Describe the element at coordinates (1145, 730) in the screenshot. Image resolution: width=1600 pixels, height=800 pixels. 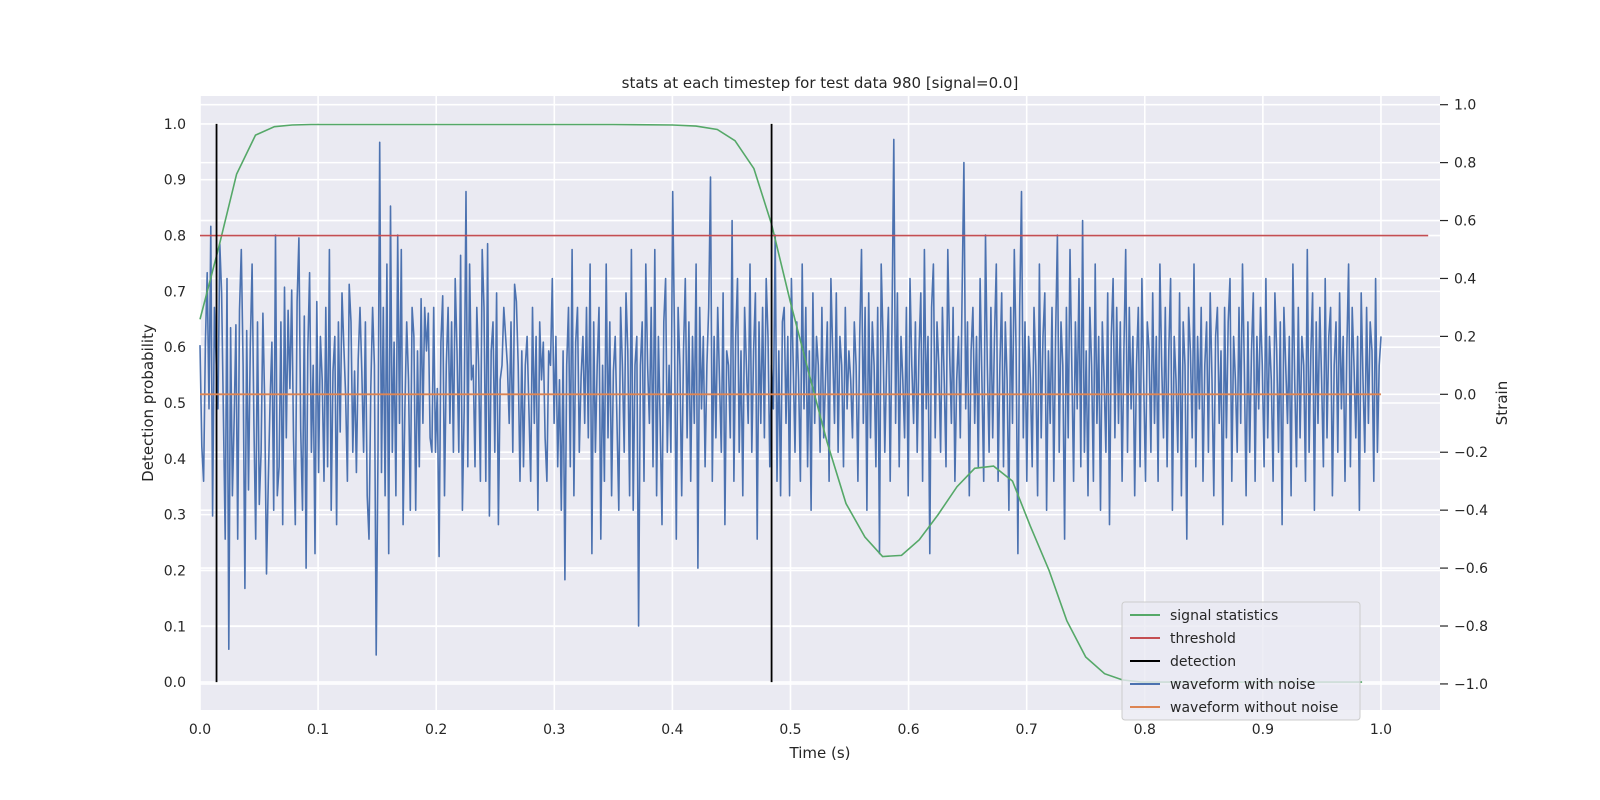
I see `x-tick-label: 0.8` at that location.